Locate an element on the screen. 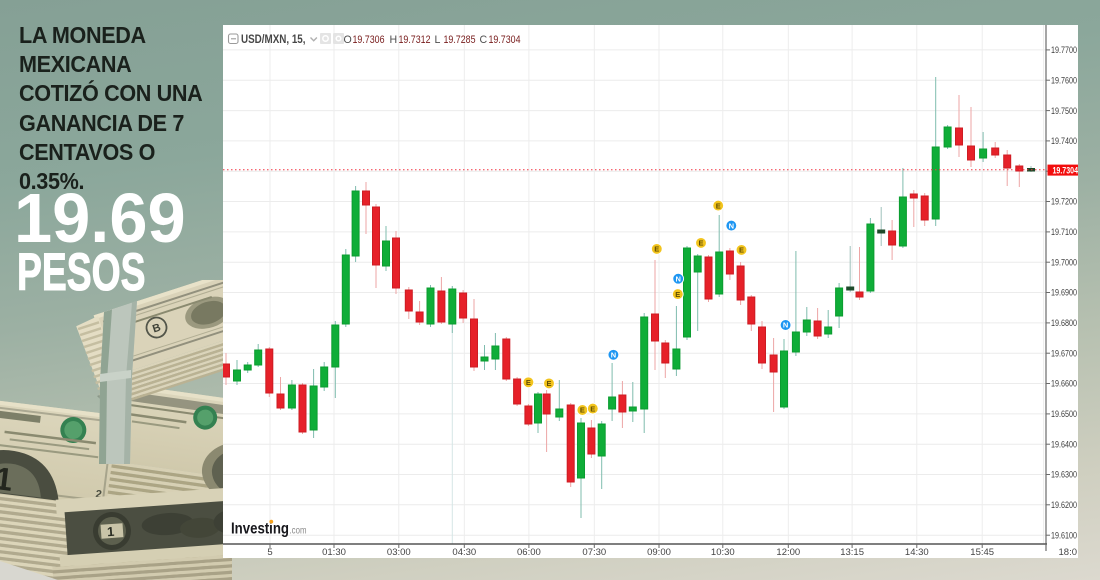 Image resolution: width=1100 pixels, height=580 pixels. svg-text: Investing is located at coordinates (260, 529).